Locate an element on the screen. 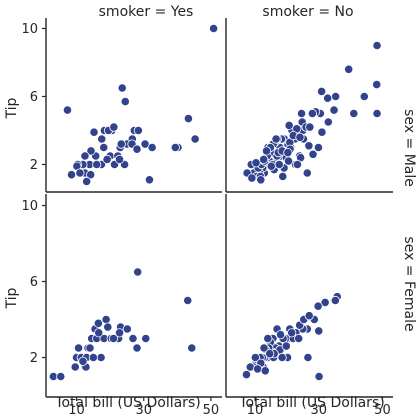  x-axis-label-left: Total bill (US Dollars) is located at coordinates (127, 403).